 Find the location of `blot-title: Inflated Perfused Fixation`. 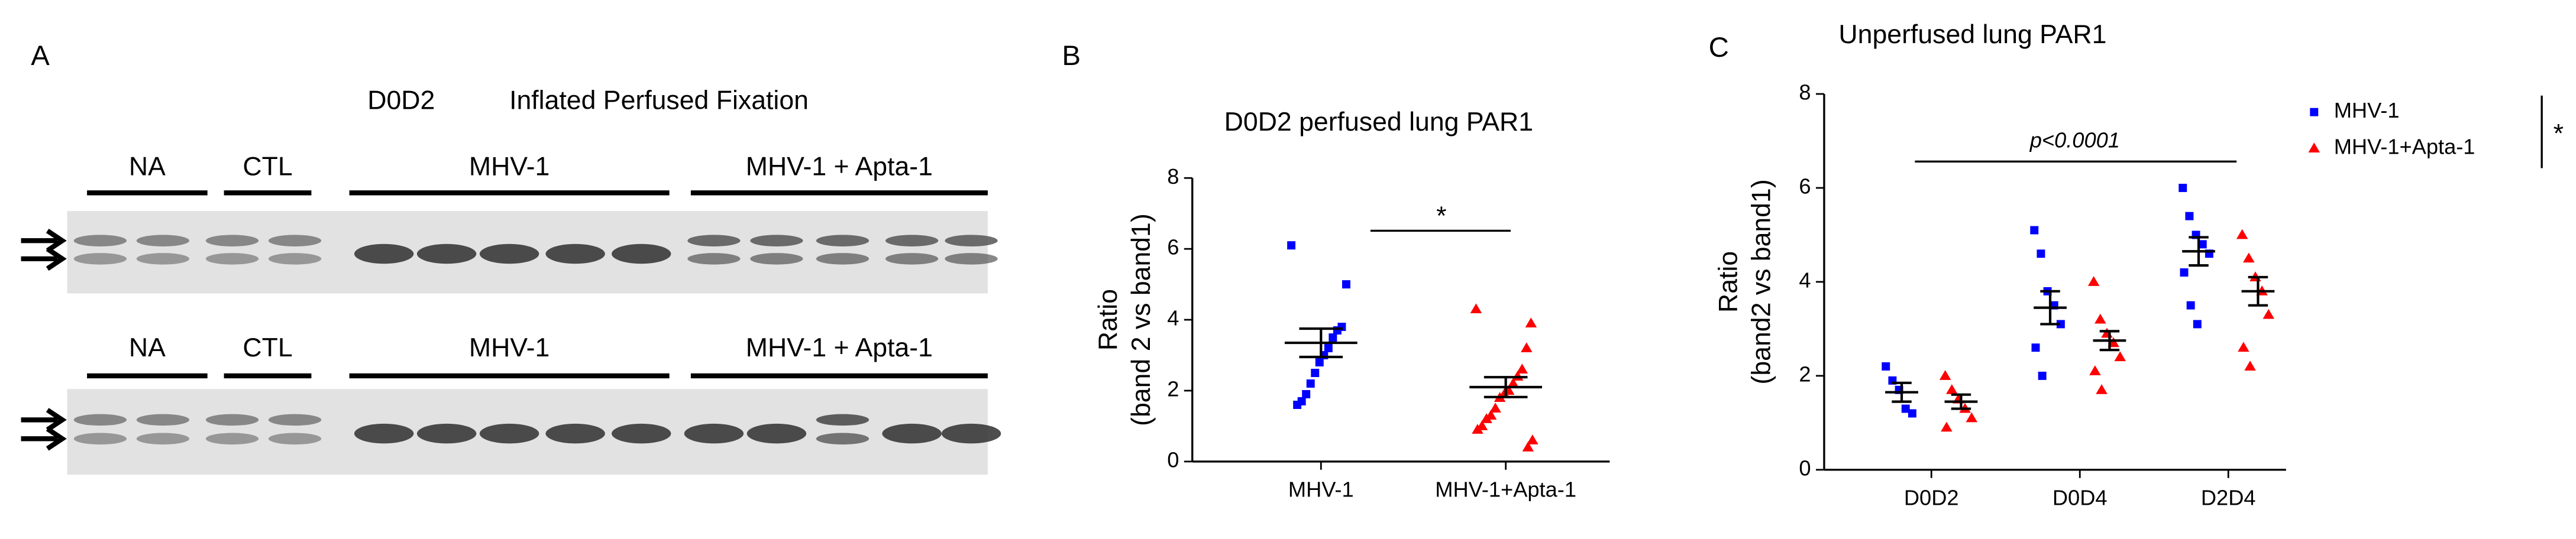

blot-title: Inflated Perfused Fixation is located at coordinates (659, 100).